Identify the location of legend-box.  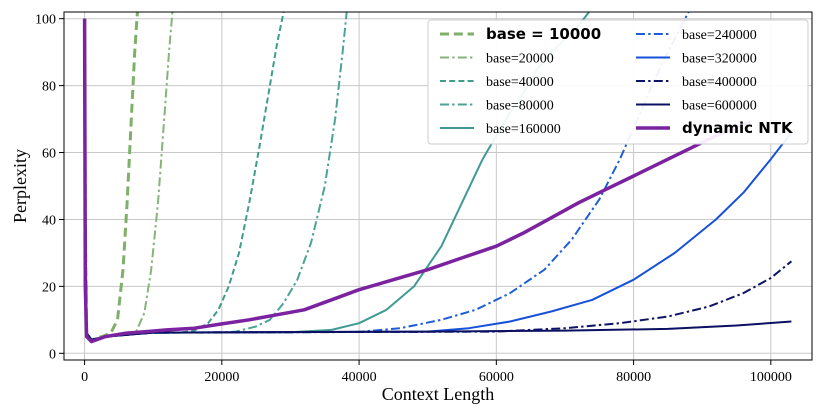
(618, 82).